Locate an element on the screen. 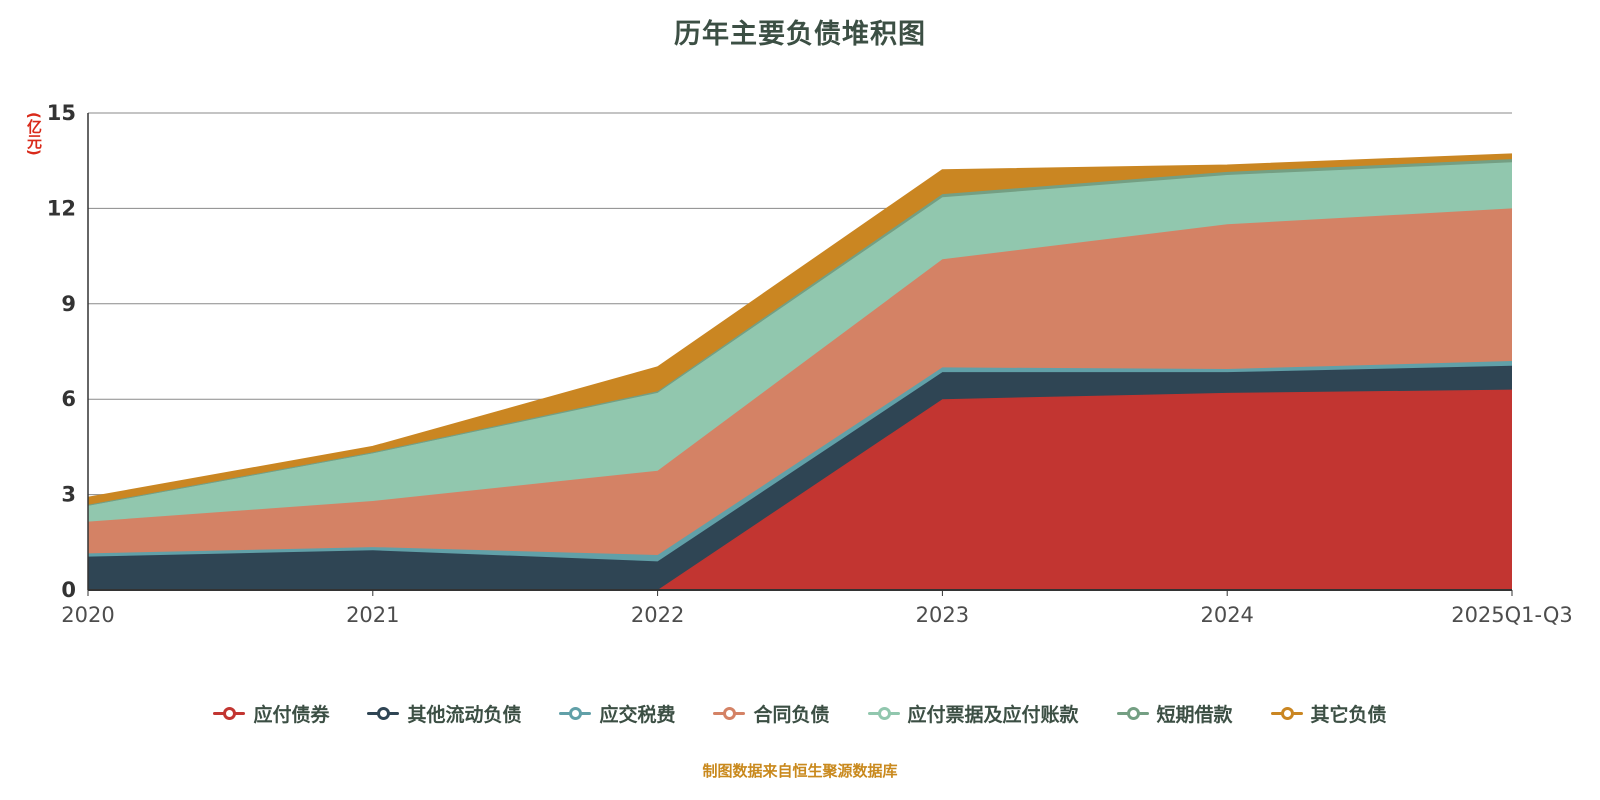 This screenshot has width=1600, height=800. y-axis-unit-label: (亿元) is located at coordinates (34, 134).